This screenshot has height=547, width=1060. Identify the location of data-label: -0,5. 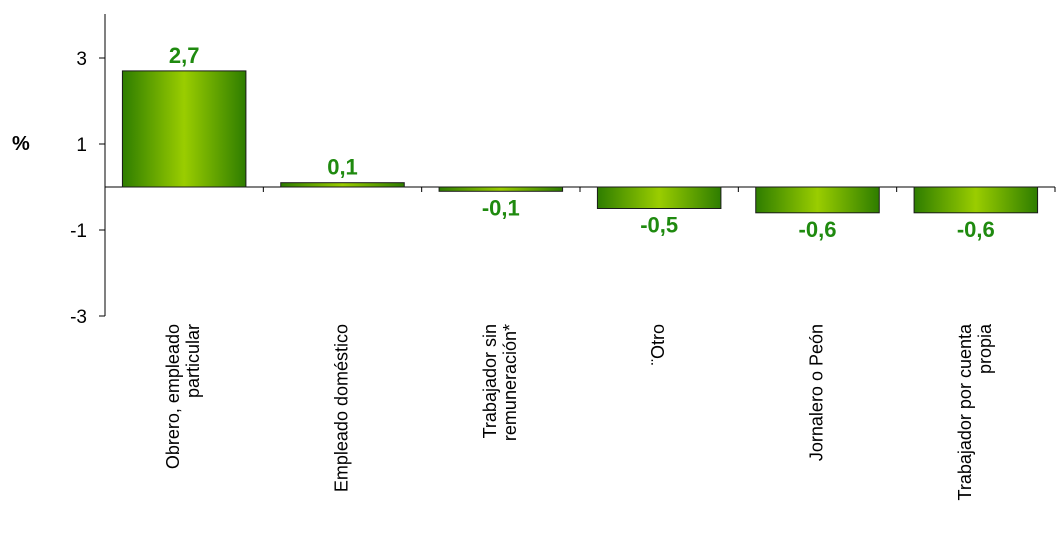
(659, 225).